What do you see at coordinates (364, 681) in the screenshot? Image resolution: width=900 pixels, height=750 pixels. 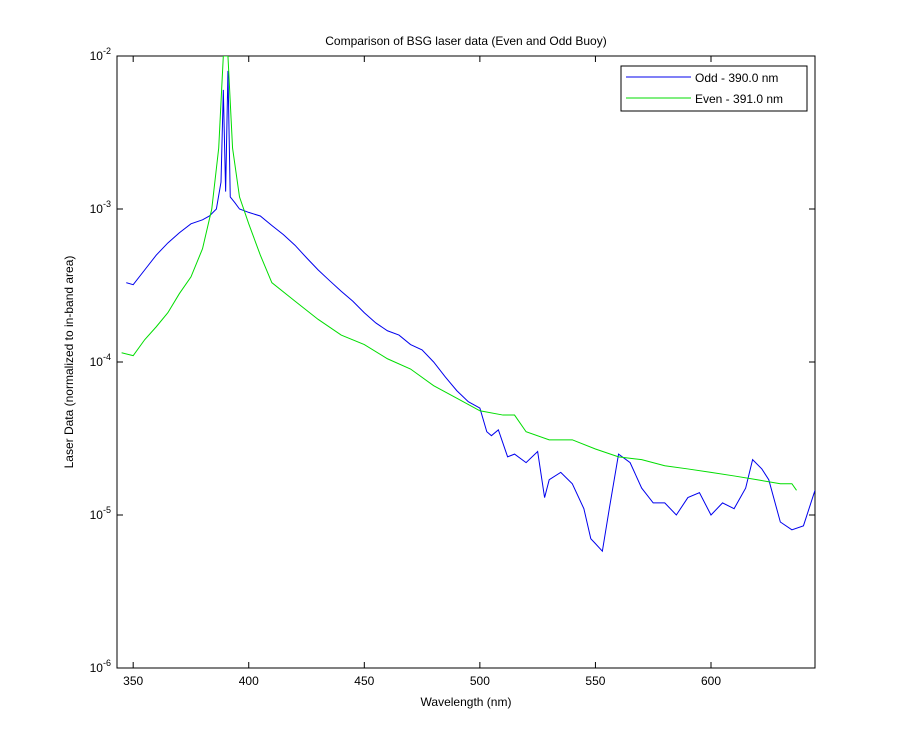 I see `x-tick-label: 450` at bounding box center [364, 681].